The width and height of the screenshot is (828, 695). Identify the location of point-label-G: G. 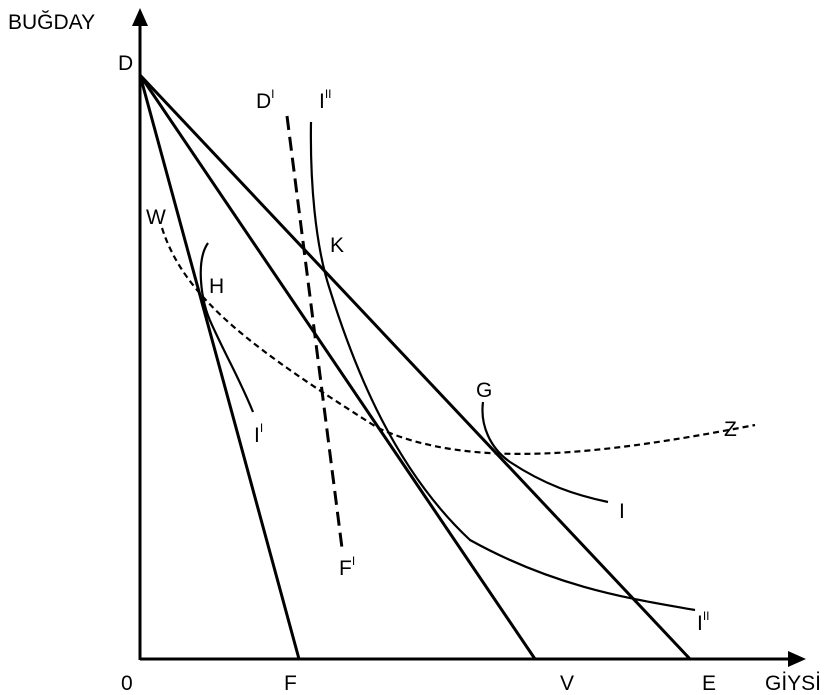
(484, 390).